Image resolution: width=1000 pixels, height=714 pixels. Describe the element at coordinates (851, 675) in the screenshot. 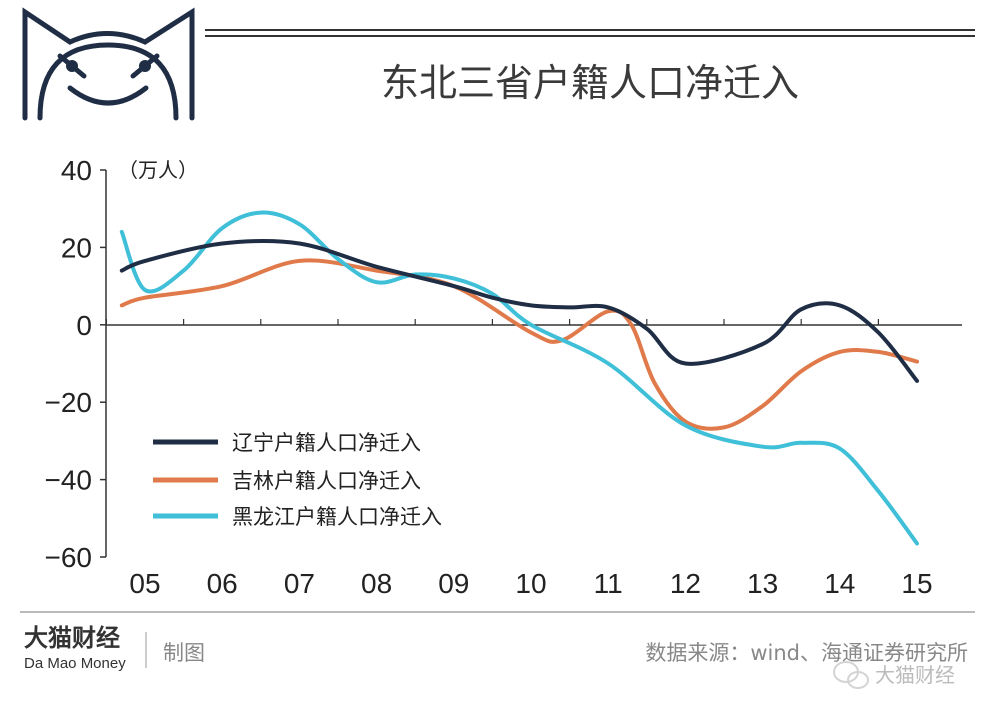

I see `wechat-icon` at that location.